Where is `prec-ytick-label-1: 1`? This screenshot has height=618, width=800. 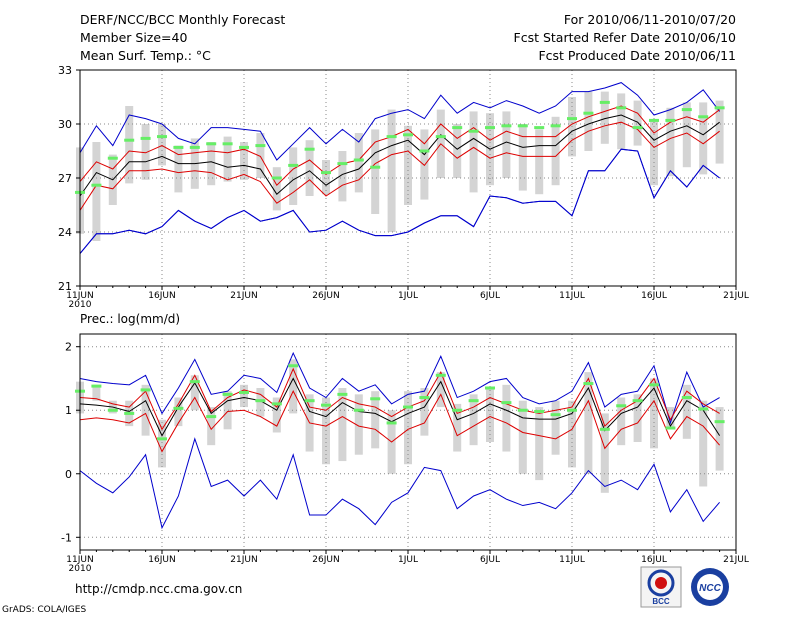
prec-ytick-label-1: 1 is located at coordinates (68, 410).